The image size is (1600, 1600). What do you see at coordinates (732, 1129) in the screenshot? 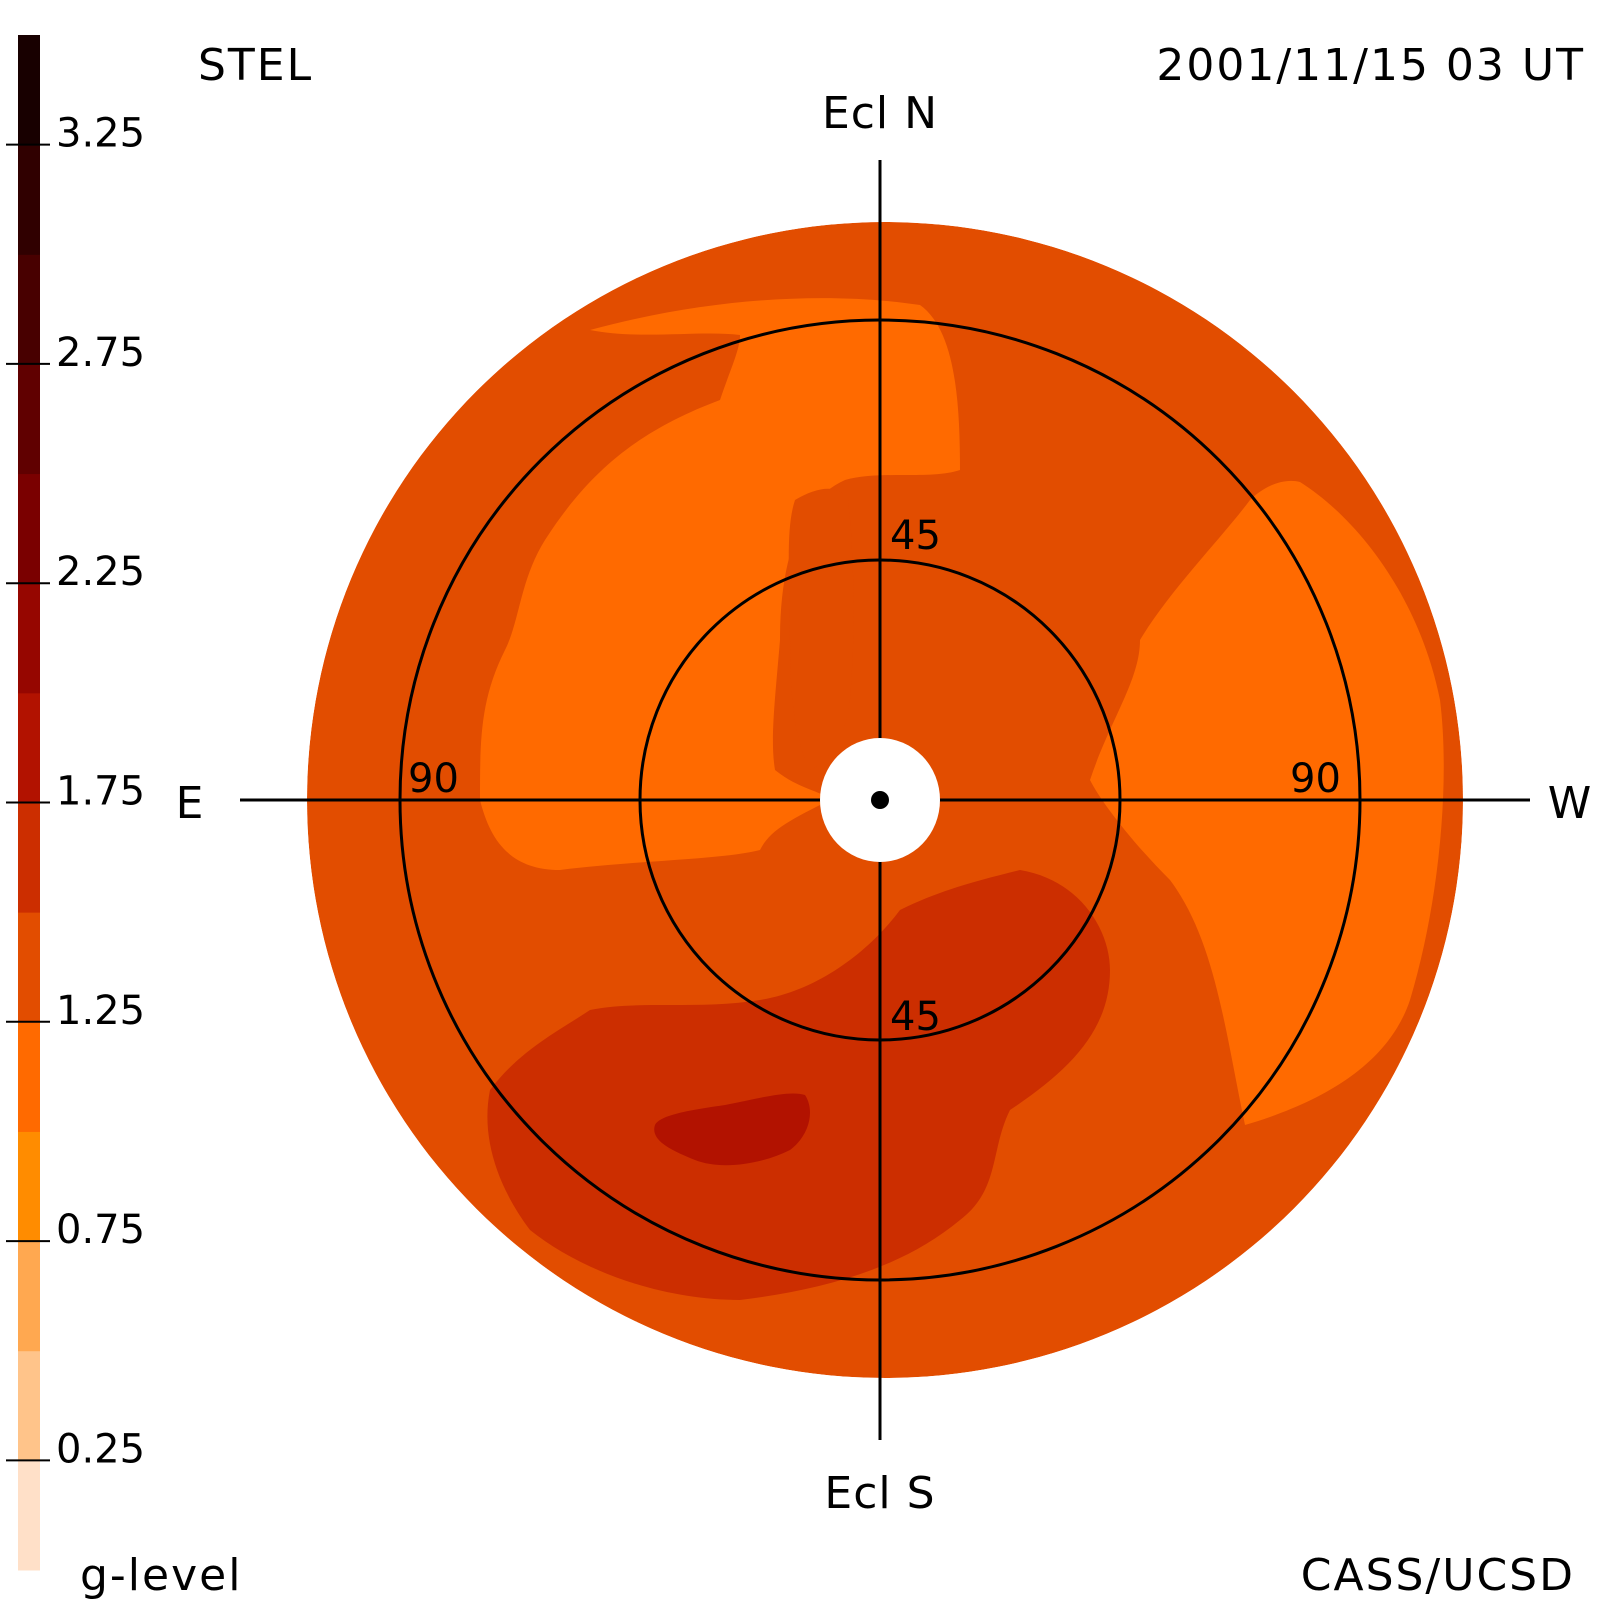
I see `map-region-south-core` at bounding box center [732, 1129].